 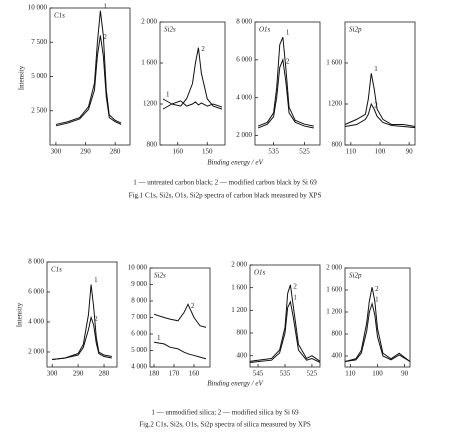 I want to click on panel-label: Si2s, so click(x=170, y=30).